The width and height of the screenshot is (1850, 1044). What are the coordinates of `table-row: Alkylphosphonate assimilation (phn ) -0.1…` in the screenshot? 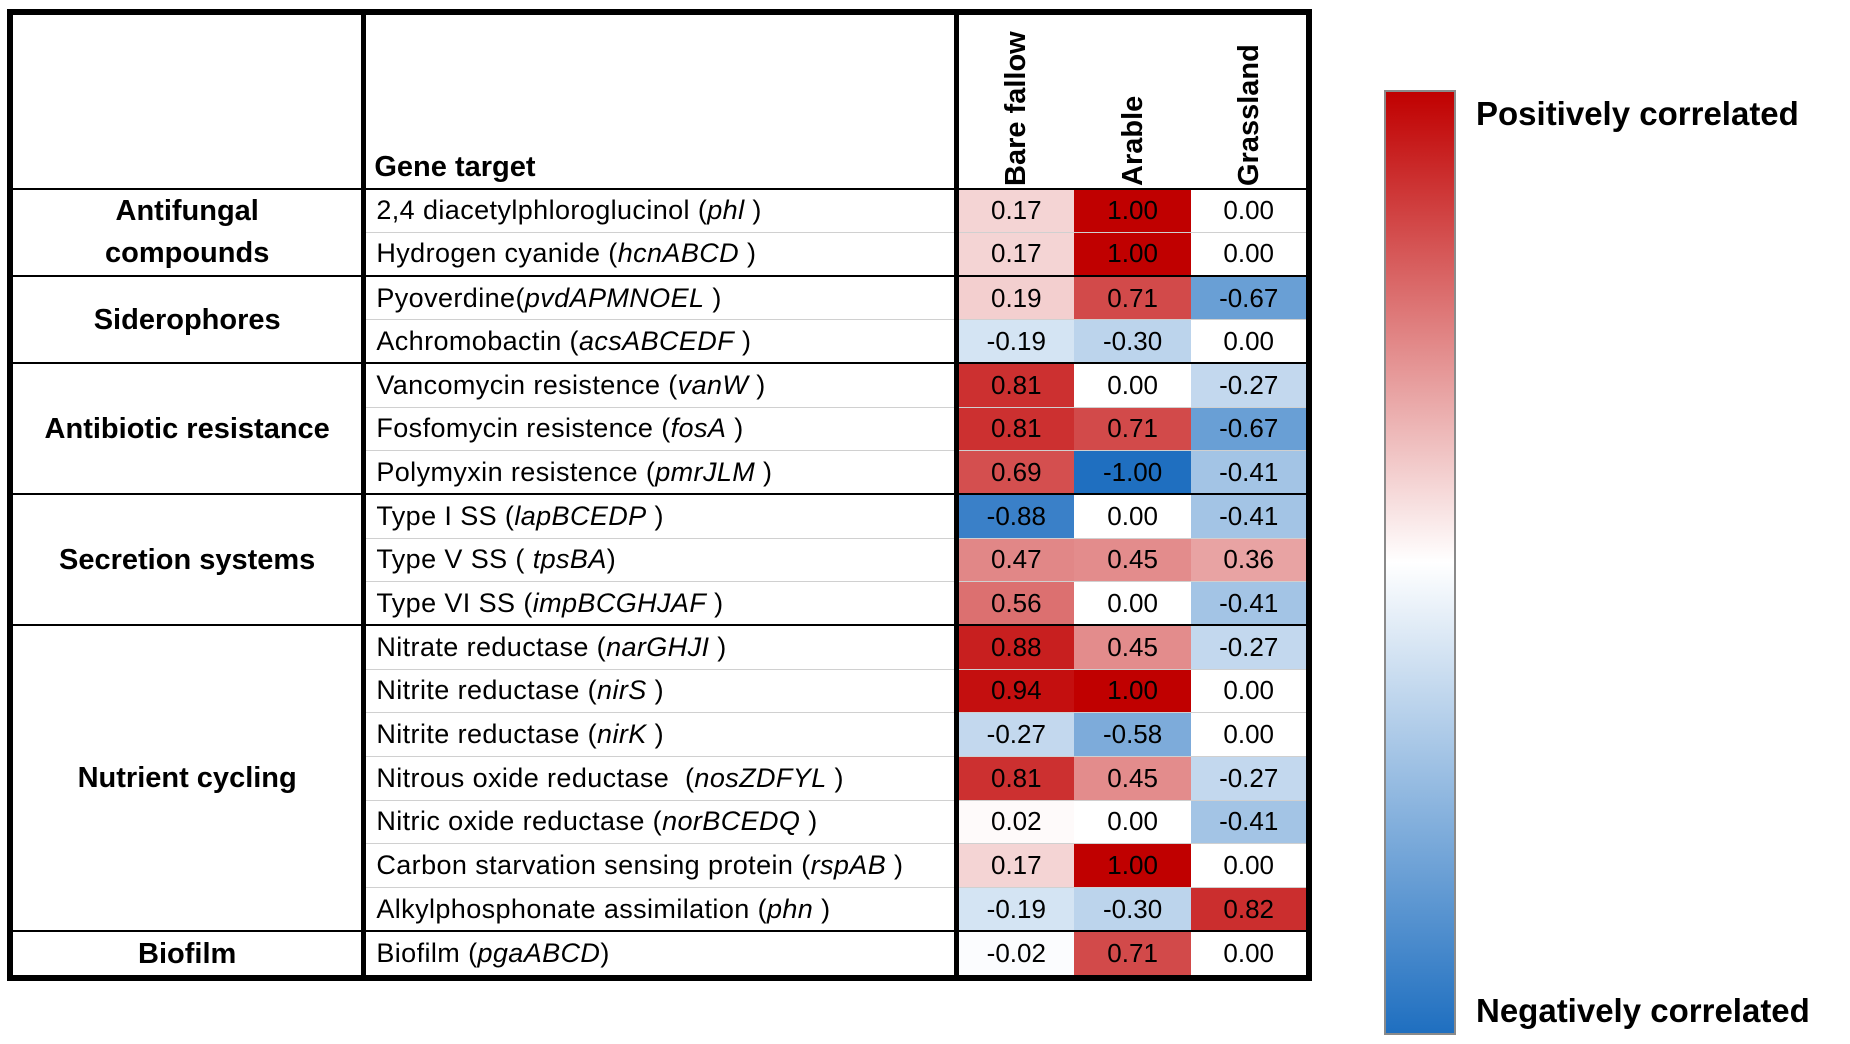 It's located at (659, 910).